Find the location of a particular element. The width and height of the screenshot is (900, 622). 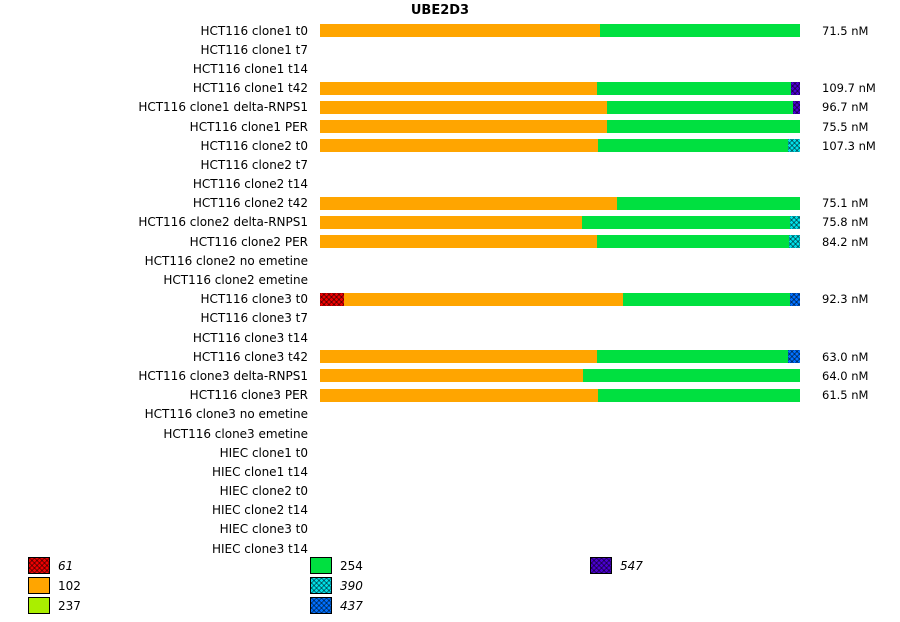

row-value: 64.0 nM is located at coordinates (845, 375).